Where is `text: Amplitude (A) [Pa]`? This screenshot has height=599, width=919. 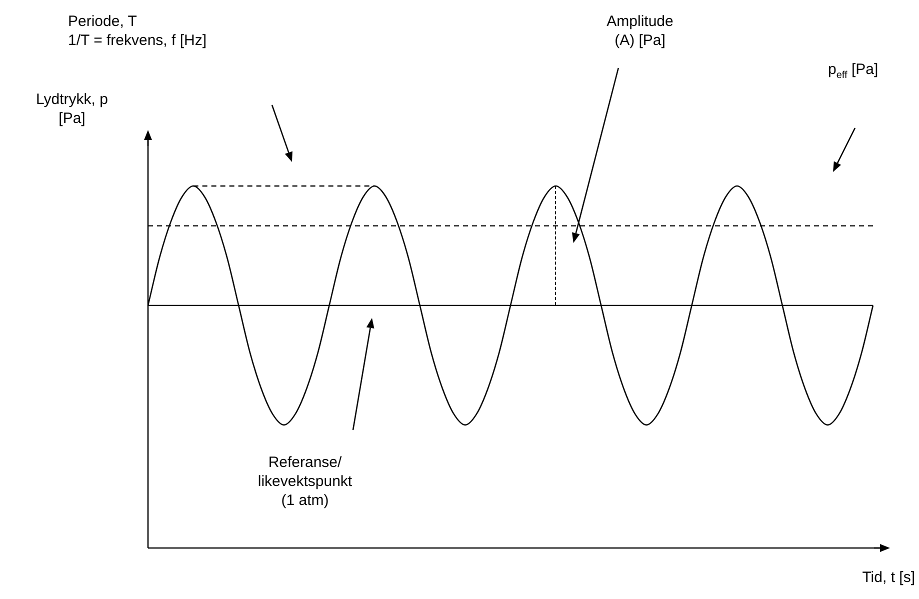
text: Amplitude (A) [Pa] is located at coordinates (640, 31).